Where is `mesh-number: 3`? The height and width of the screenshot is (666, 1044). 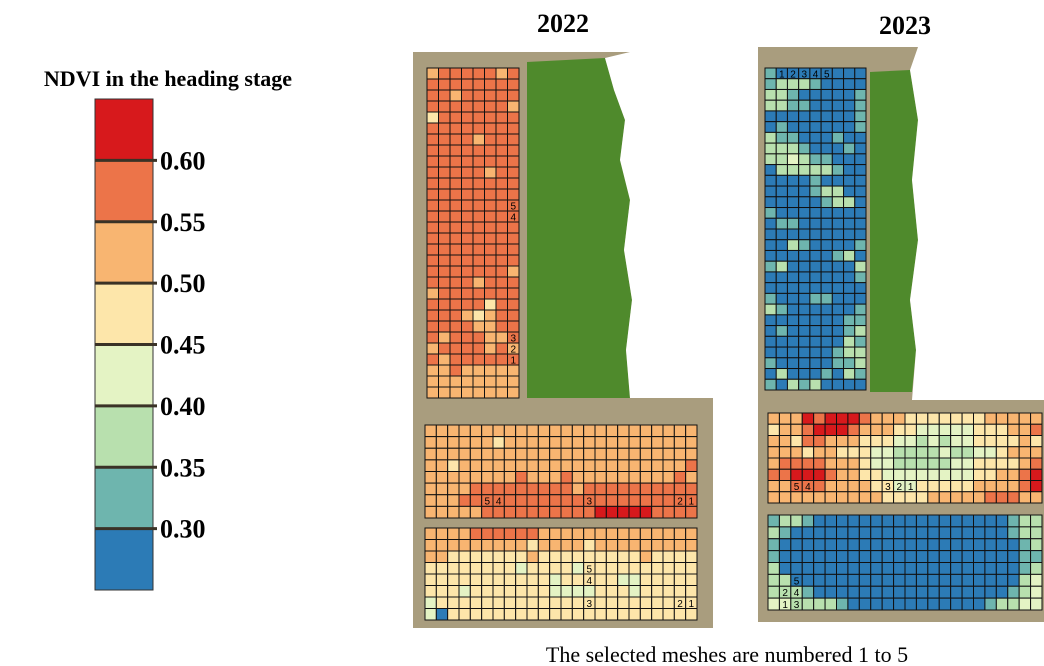 mesh-number: 3 is located at coordinates (513, 339).